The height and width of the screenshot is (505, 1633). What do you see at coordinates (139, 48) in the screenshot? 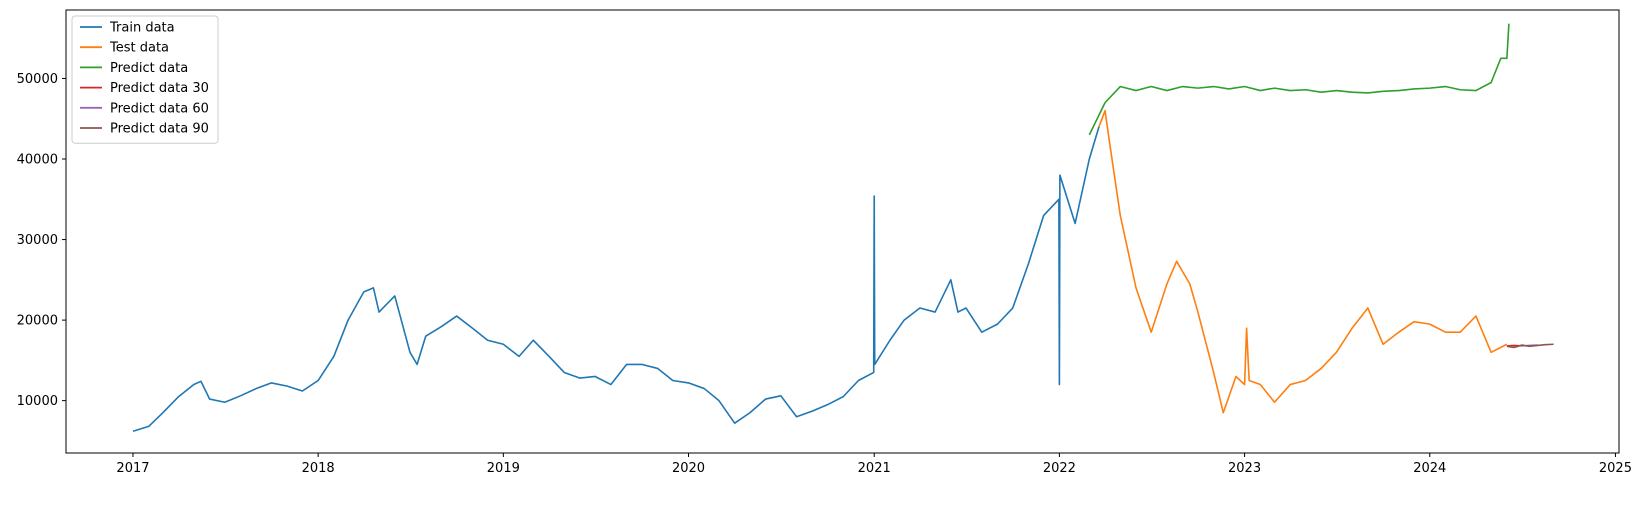
I see `legend-entry-label: Test data` at bounding box center [139, 48].